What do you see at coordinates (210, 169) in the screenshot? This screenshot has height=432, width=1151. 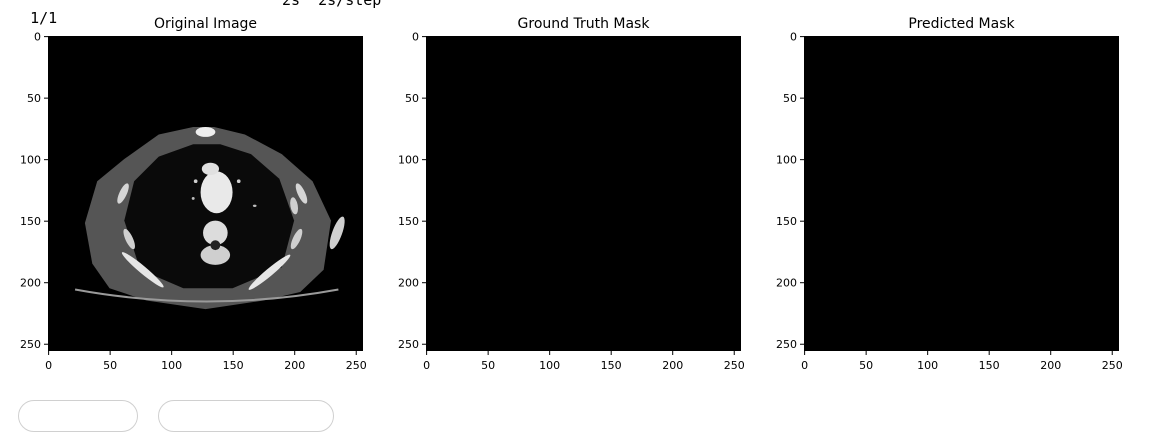 I see `ct-aortic-arch` at bounding box center [210, 169].